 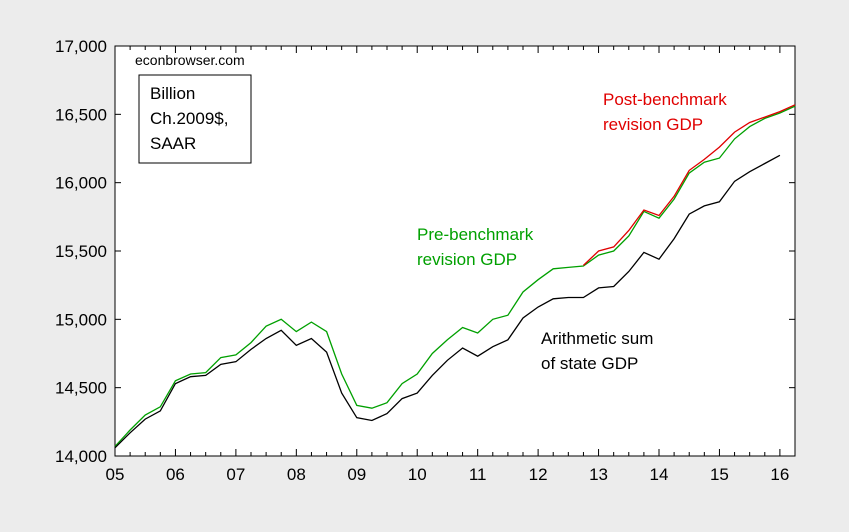 I want to click on y-tick-label: 16,500, so click(x=81, y=114).